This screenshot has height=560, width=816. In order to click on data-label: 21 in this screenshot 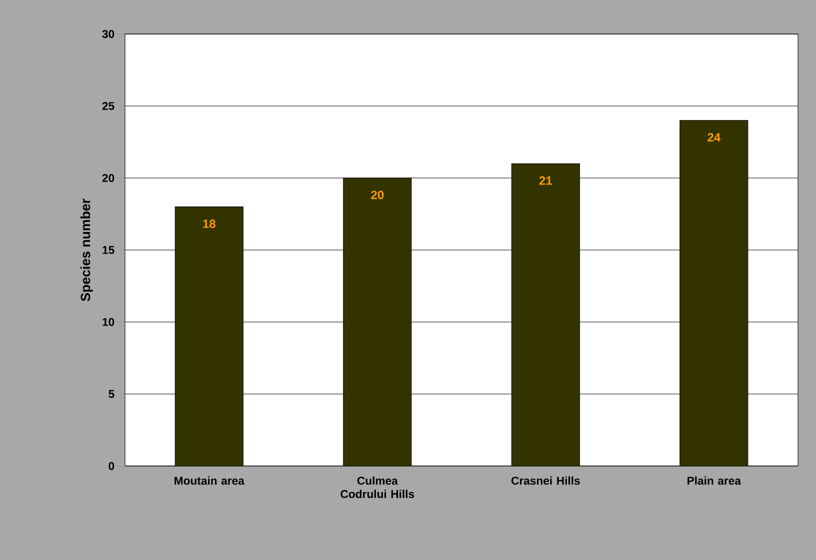, I will do `click(545, 180)`.